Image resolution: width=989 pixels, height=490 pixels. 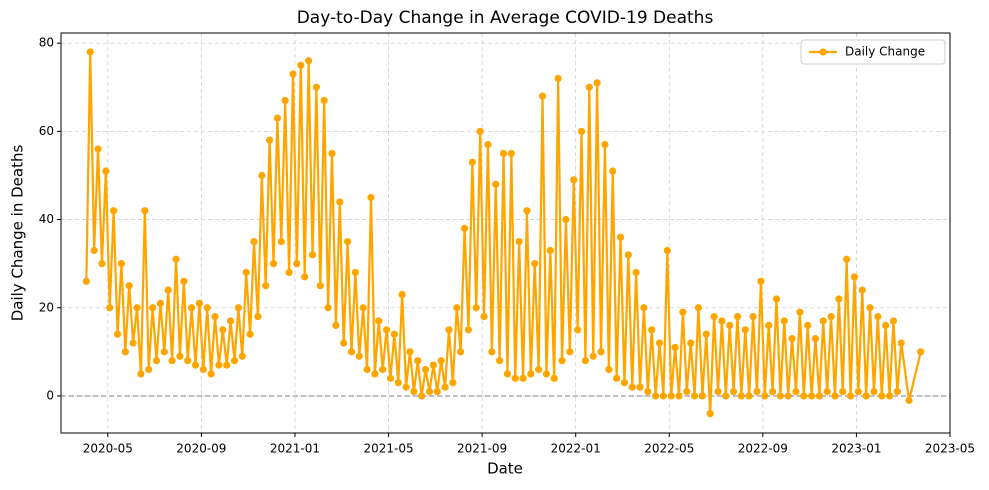 I want to click on x-tick-label: 2021-01, so click(x=295, y=449).